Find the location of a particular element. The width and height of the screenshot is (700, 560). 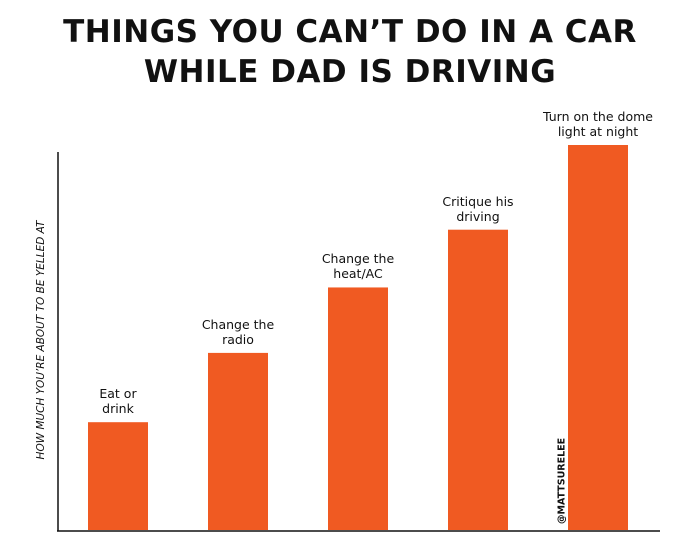

category-label: Eat or drink is located at coordinates (118, 401).